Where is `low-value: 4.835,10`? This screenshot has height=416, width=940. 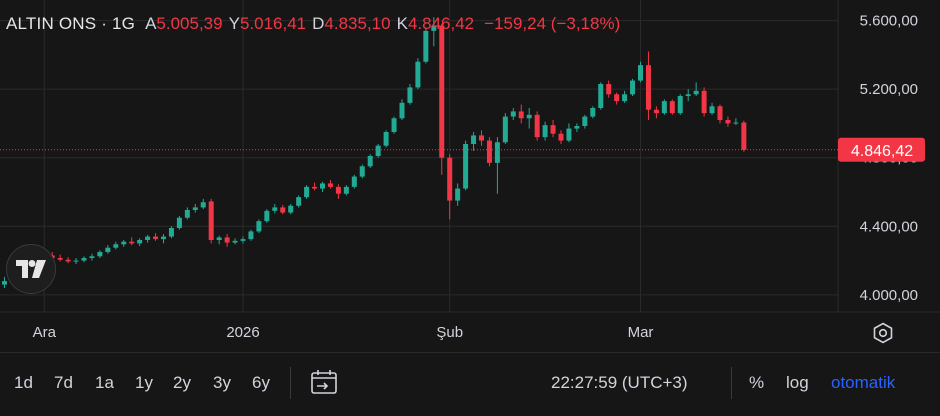 low-value: 4.835,10 is located at coordinates (357, 23).